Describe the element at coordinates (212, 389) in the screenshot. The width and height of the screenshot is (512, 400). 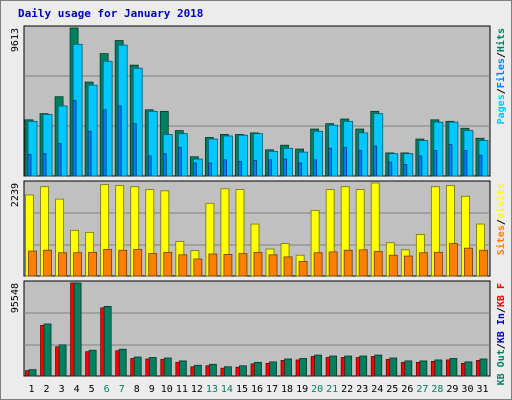
I see `day-label: 13` at that location.